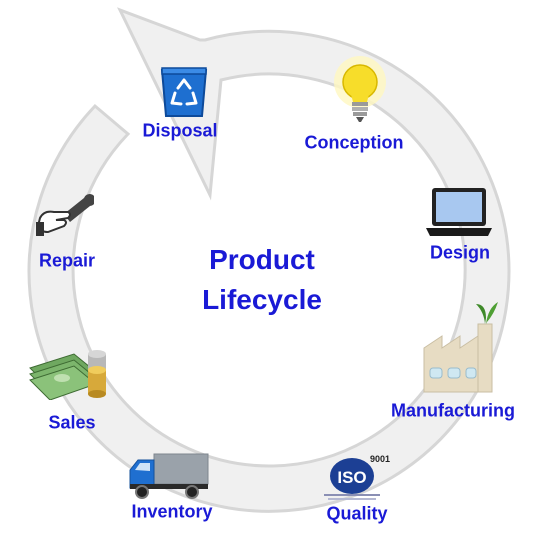  What do you see at coordinates (460, 347) in the screenshot?
I see `factory-icon` at bounding box center [460, 347].